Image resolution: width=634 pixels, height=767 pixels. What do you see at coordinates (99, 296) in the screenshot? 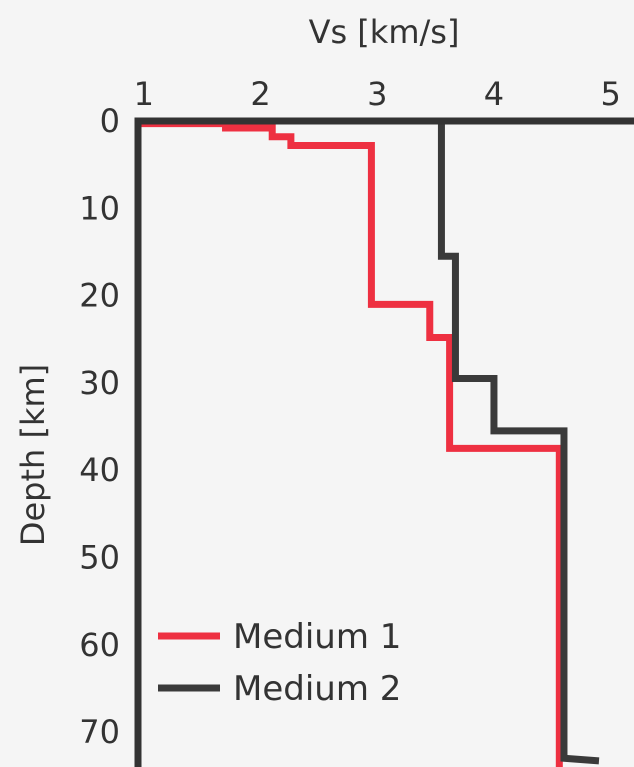
I see `y-tick-label: 20` at bounding box center [99, 296].